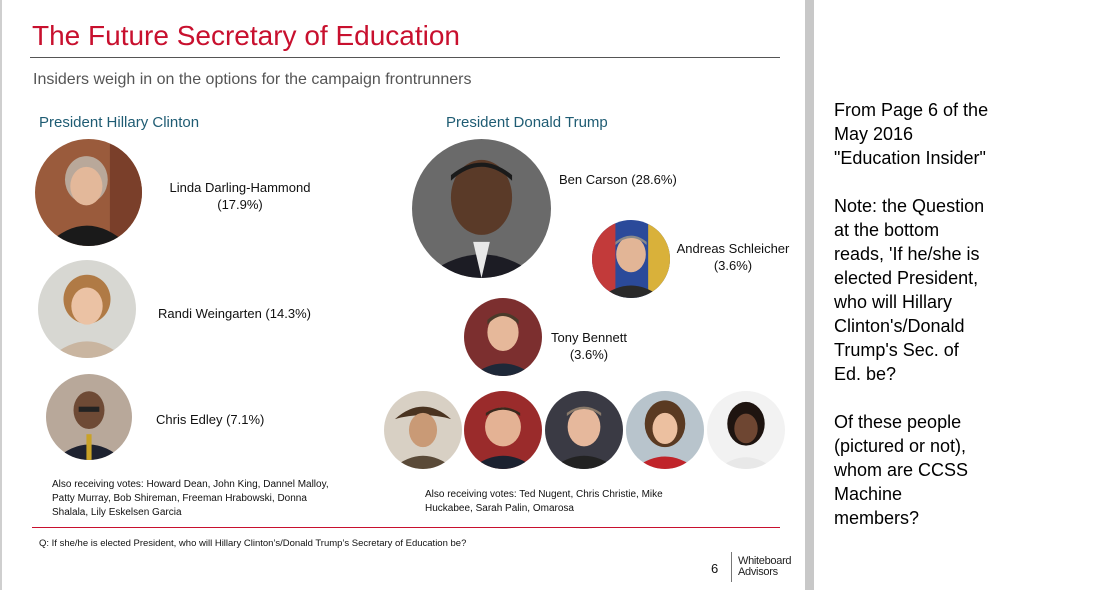 The height and width of the screenshot is (590, 1097). I want to click on photo-schleicher, so click(631, 259).